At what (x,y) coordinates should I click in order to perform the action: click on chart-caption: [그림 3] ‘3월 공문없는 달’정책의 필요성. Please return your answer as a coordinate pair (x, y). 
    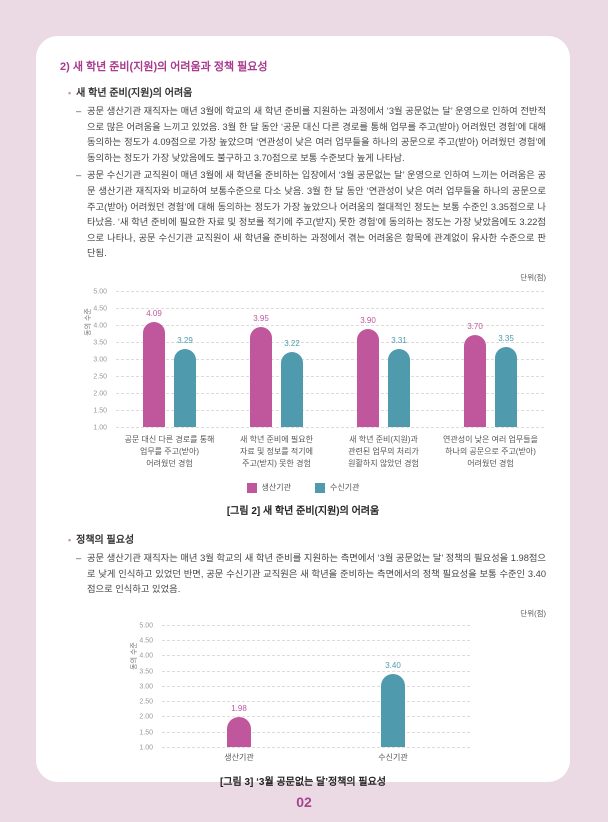
    Looking at the image, I should click on (303, 782).